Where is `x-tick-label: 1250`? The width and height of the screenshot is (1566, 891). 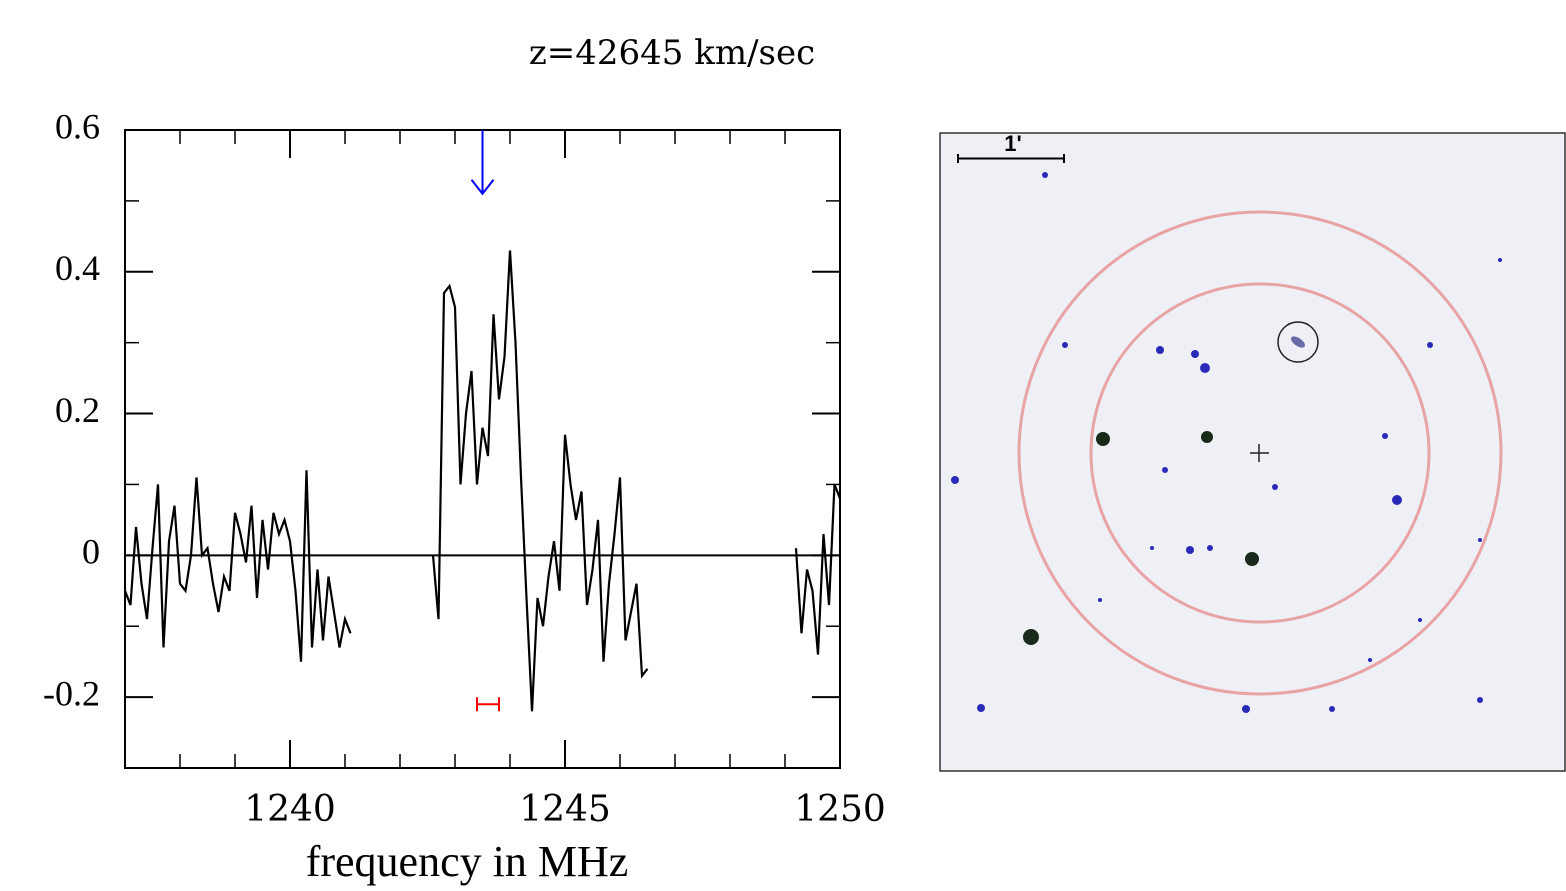
x-tick-label: 1250 is located at coordinates (840, 809).